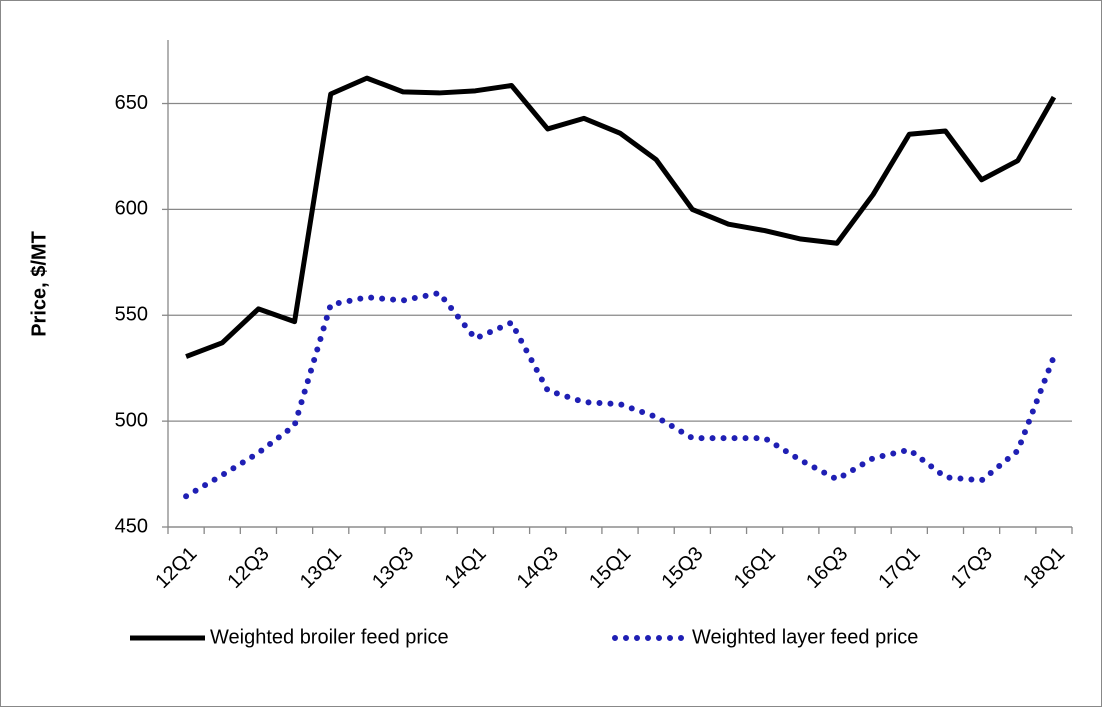 The width and height of the screenshot is (1102, 707). I want to click on y-tick-label: 500, so click(131, 420).